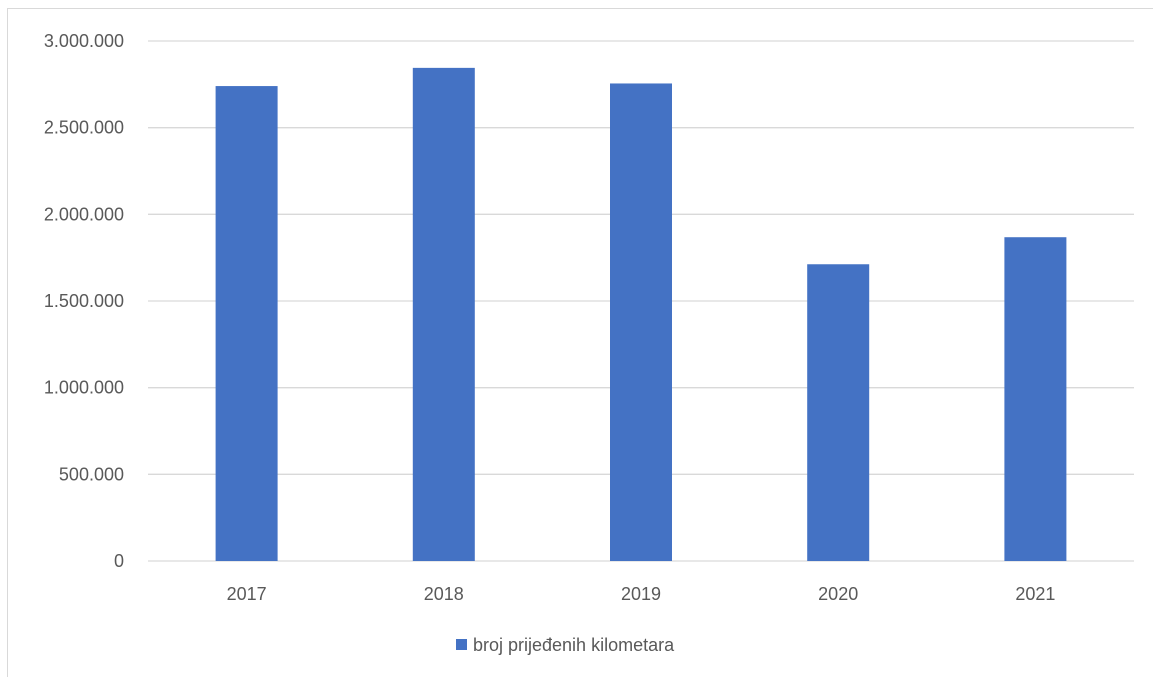 Image resolution: width=1153 pixels, height=677 pixels. What do you see at coordinates (119, 561) in the screenshot?
I see `y-tick-label: 0` at bounding box center [119, 561].